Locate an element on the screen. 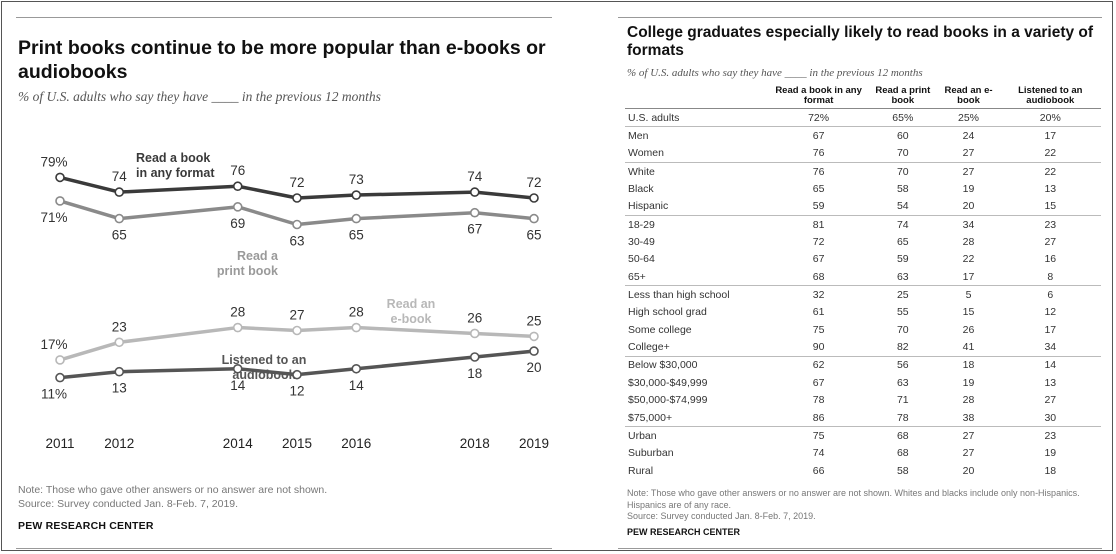 The image size is (1116, 554). x-tick-label: 2019 is located at coordinates (534, 443).